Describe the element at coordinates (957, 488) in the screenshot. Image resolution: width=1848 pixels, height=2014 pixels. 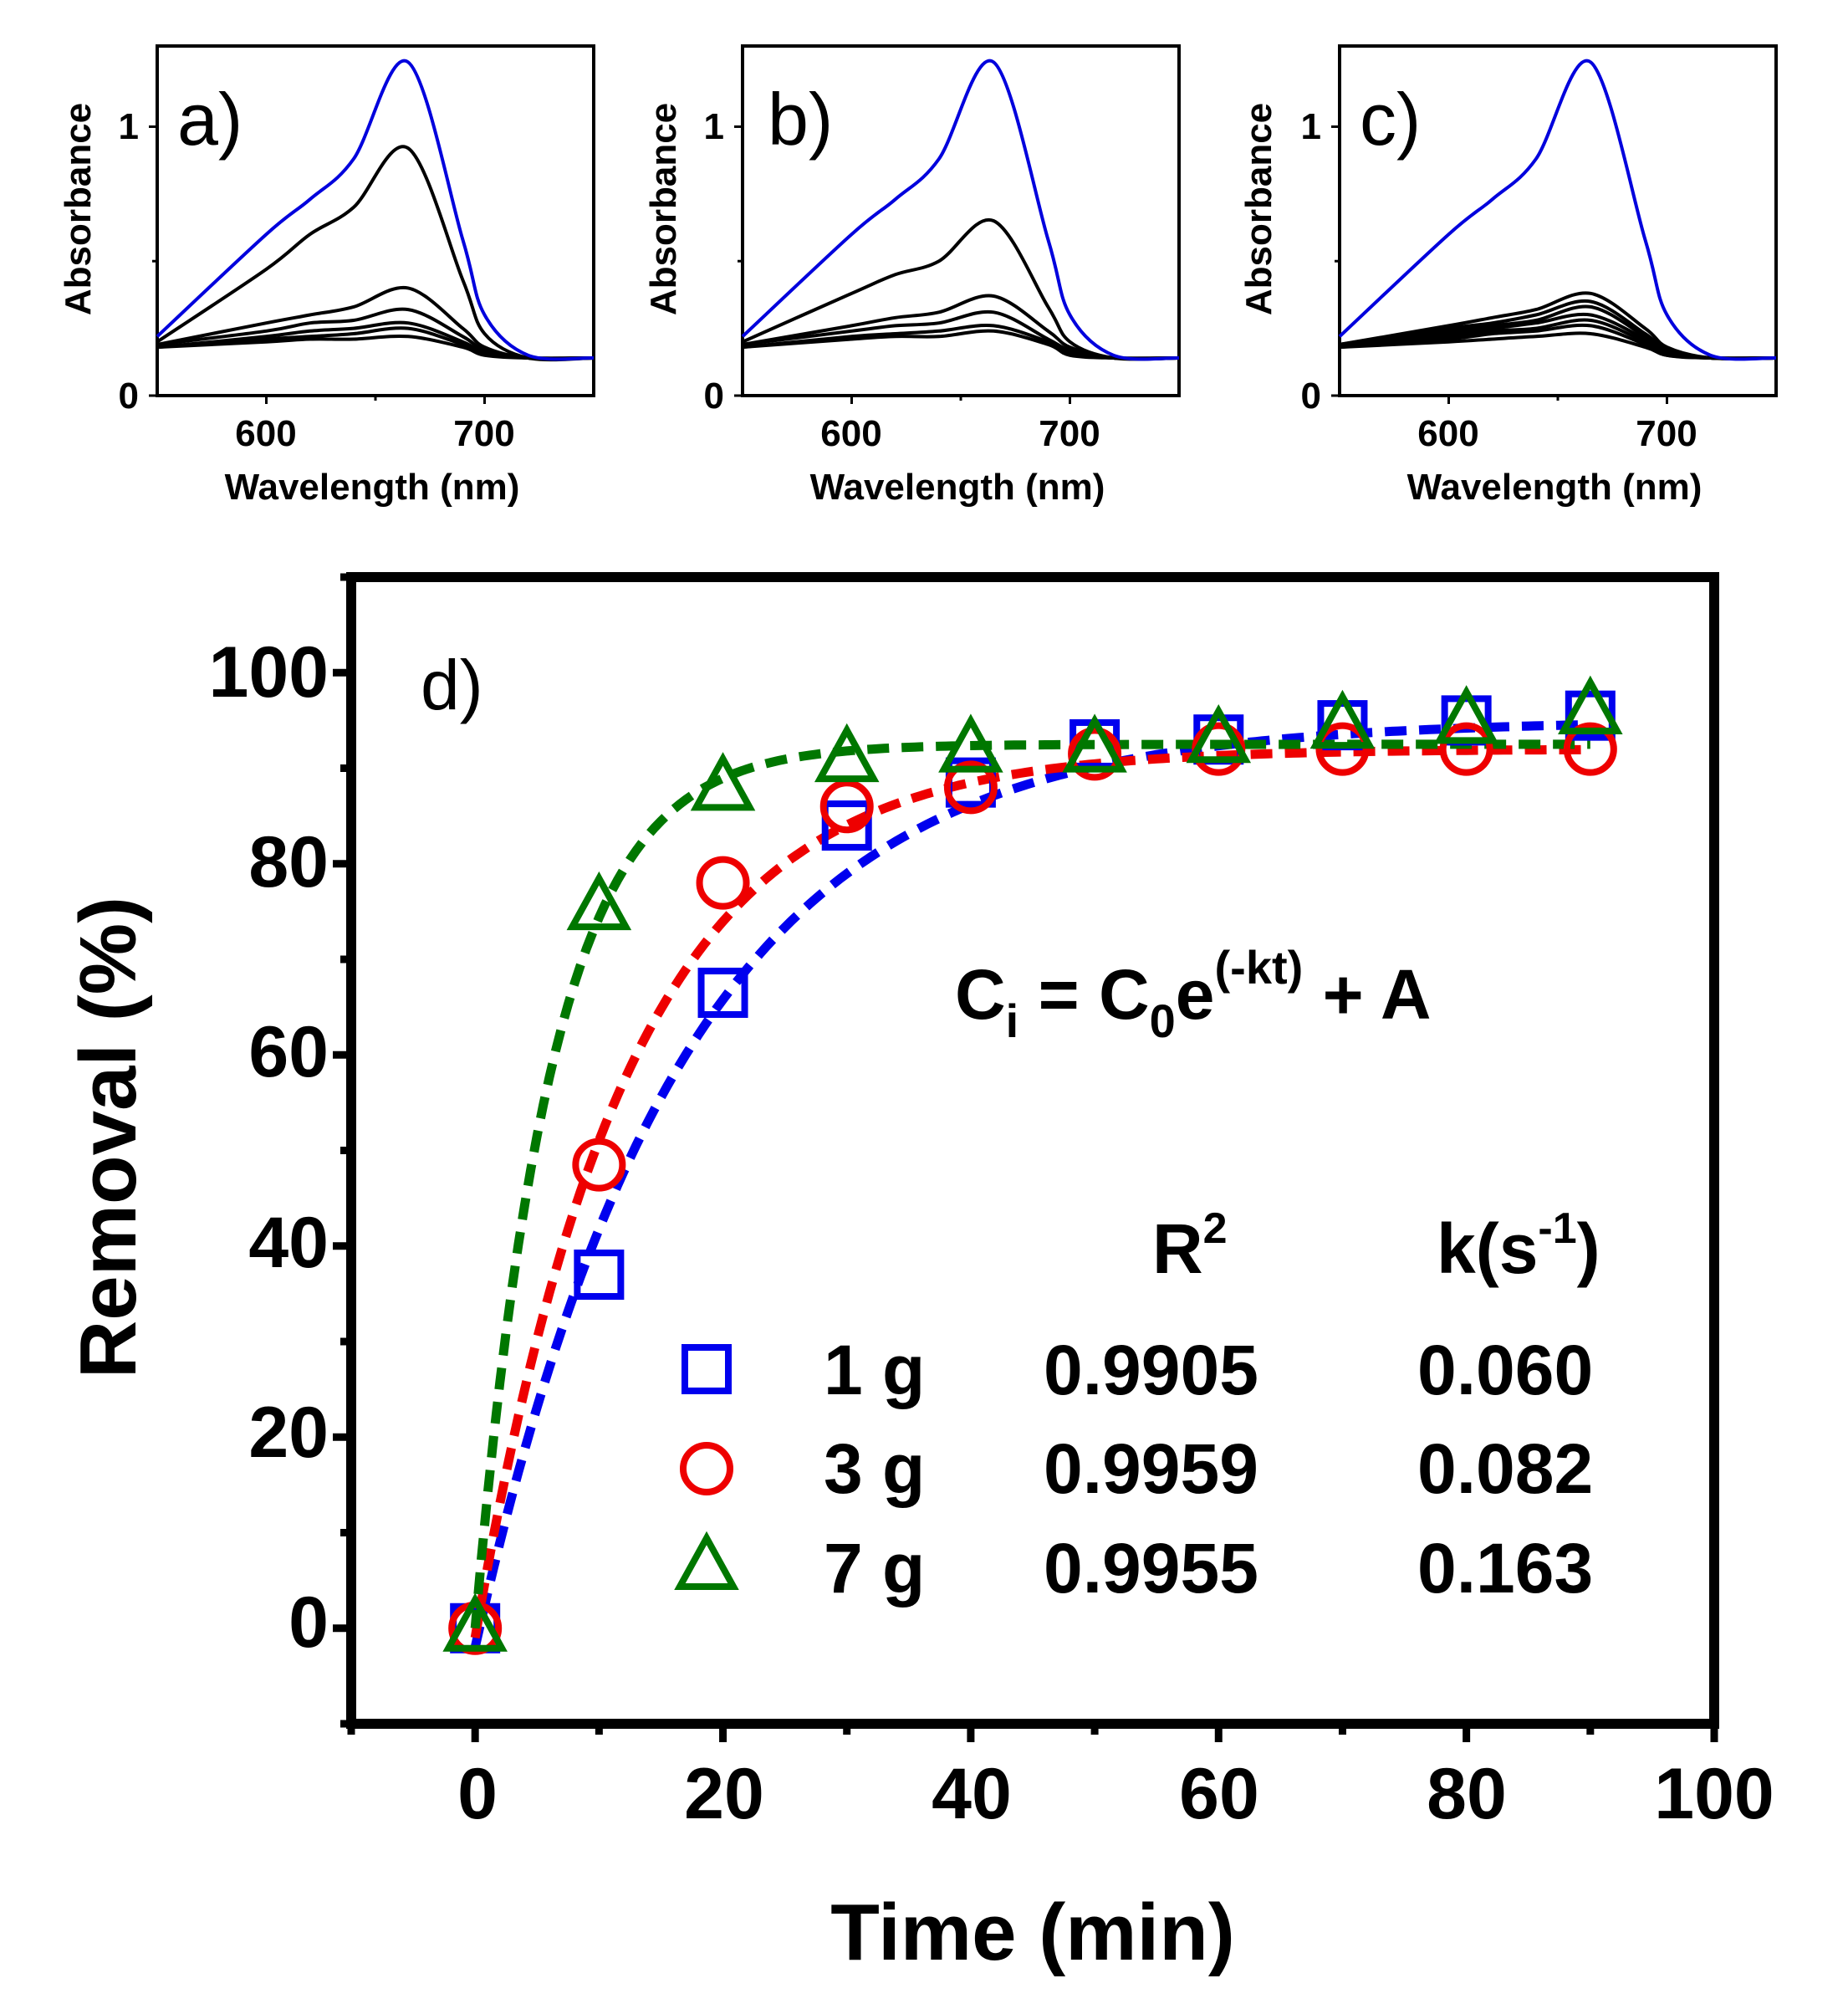
I see `panel-b-xlabel: Wavelength (nm)` at that location.